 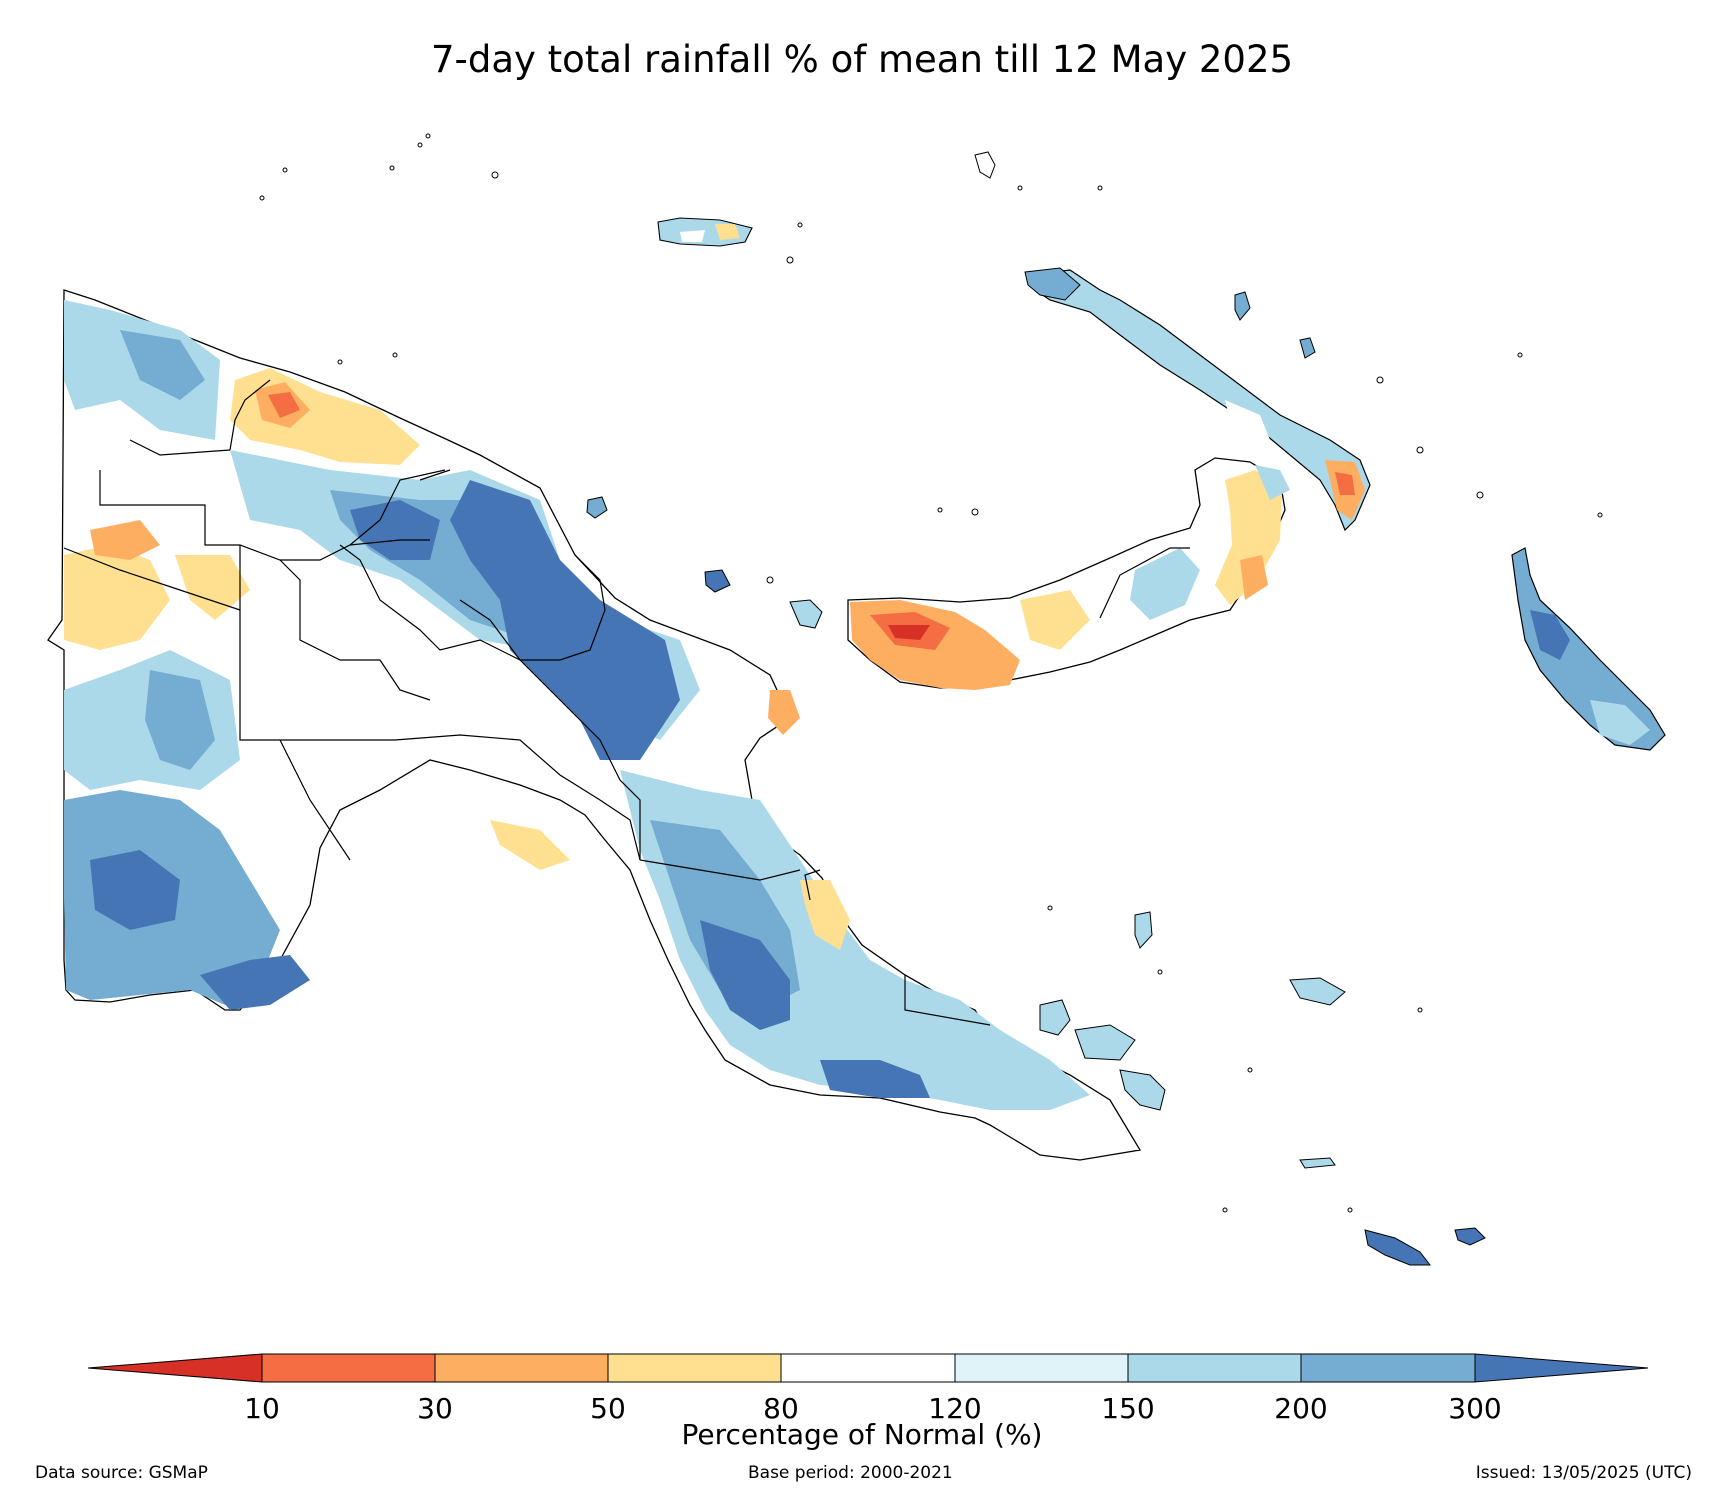 I want to click on colorbar-tick-300: 300, so click(x=1475, y=1408).